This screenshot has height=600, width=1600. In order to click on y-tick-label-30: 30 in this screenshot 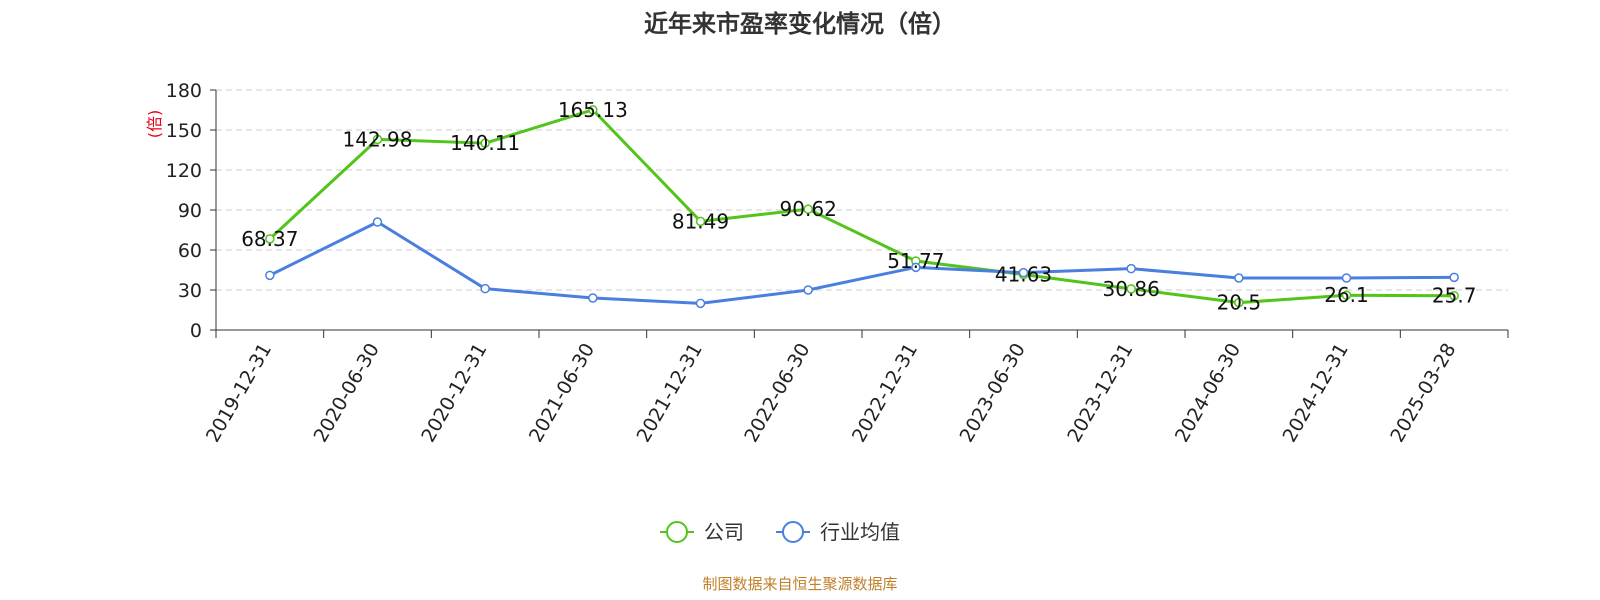, I will do `click(190, 291)`.